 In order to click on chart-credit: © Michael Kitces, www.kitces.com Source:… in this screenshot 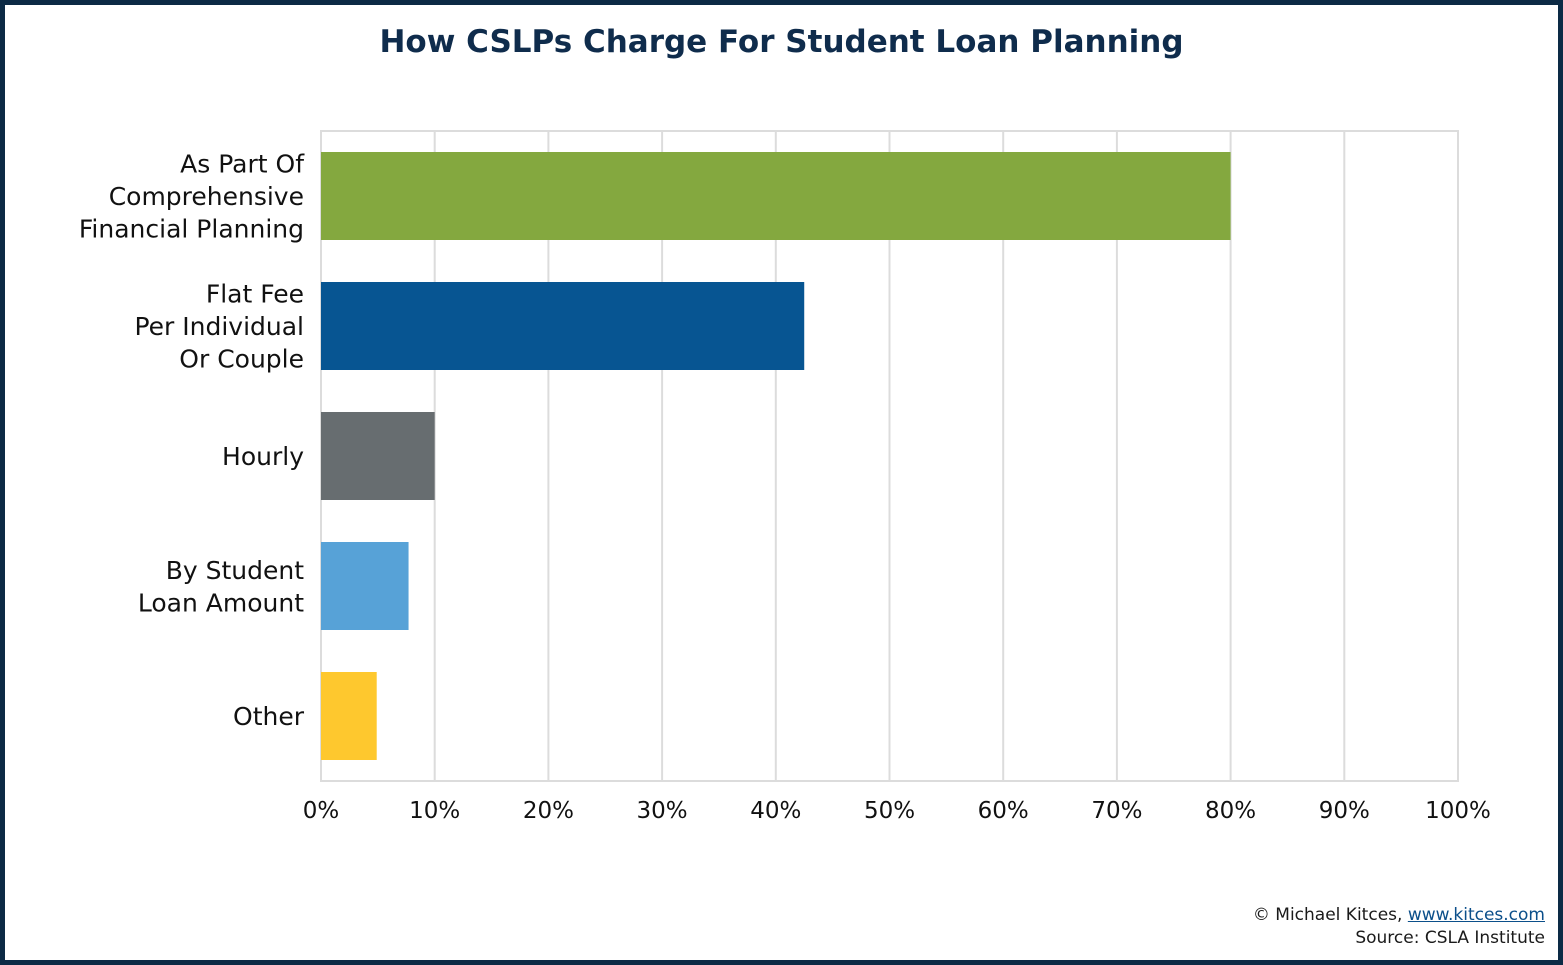, I will do `click(1399, 927)`.